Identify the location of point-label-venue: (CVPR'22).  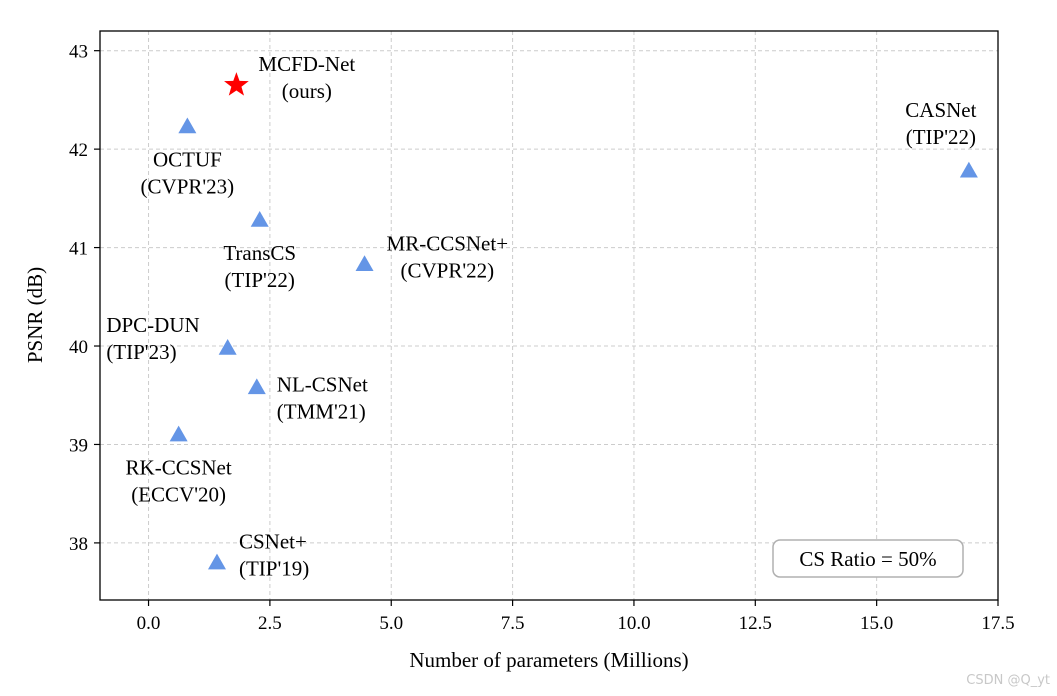
(447, 270).